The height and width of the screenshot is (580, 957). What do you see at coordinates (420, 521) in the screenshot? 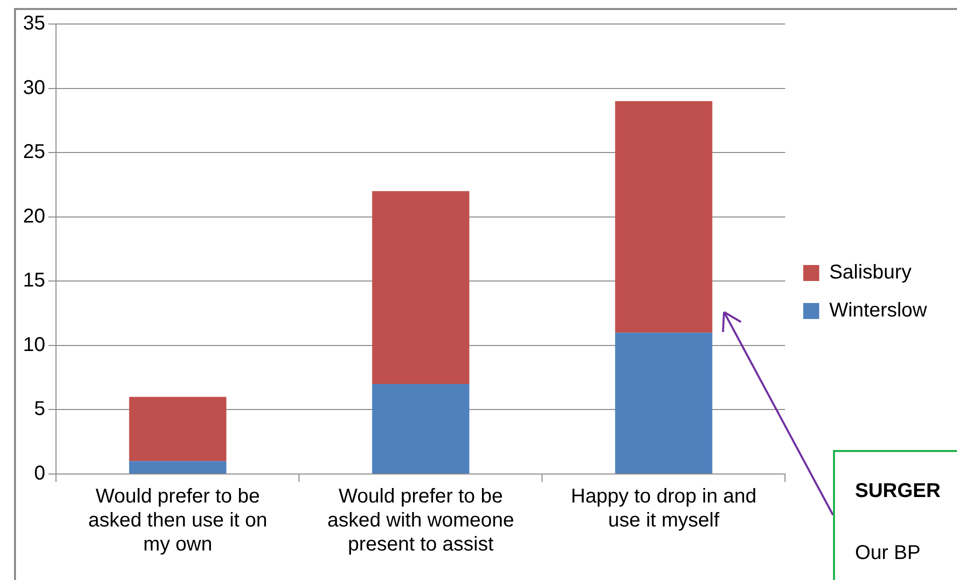
I see `x-tick-label: Would prefer to be asked with womeone present to assist` at bounding box center [420, 521].